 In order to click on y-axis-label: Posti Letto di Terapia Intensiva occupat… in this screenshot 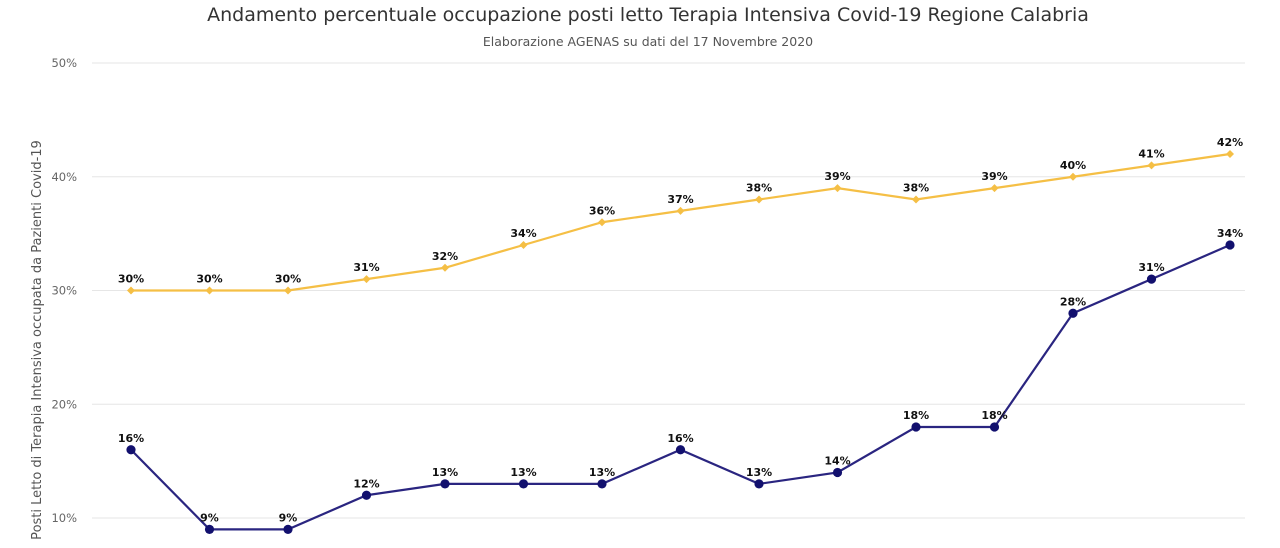, I will do `click(37, 340)`.